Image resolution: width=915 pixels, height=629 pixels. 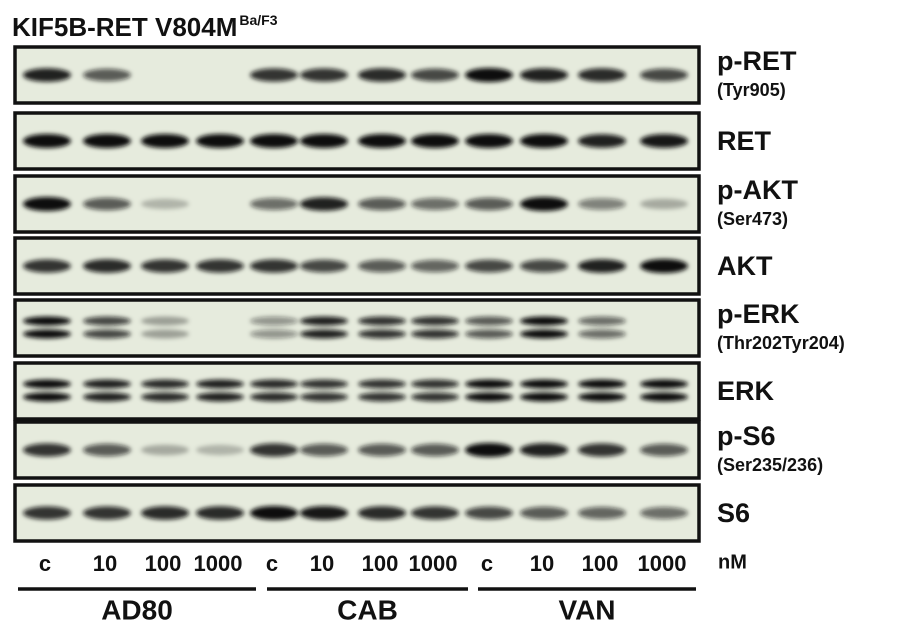 What do you see at coordinates (137, 609) in the screenshot?
I see `group-label: AD80` at bounding box center [137, 609].